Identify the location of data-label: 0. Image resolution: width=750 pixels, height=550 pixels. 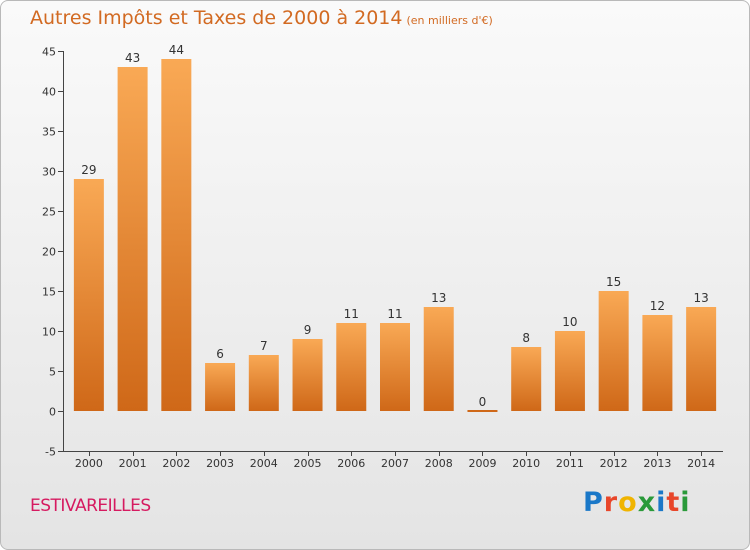
(483, 402).